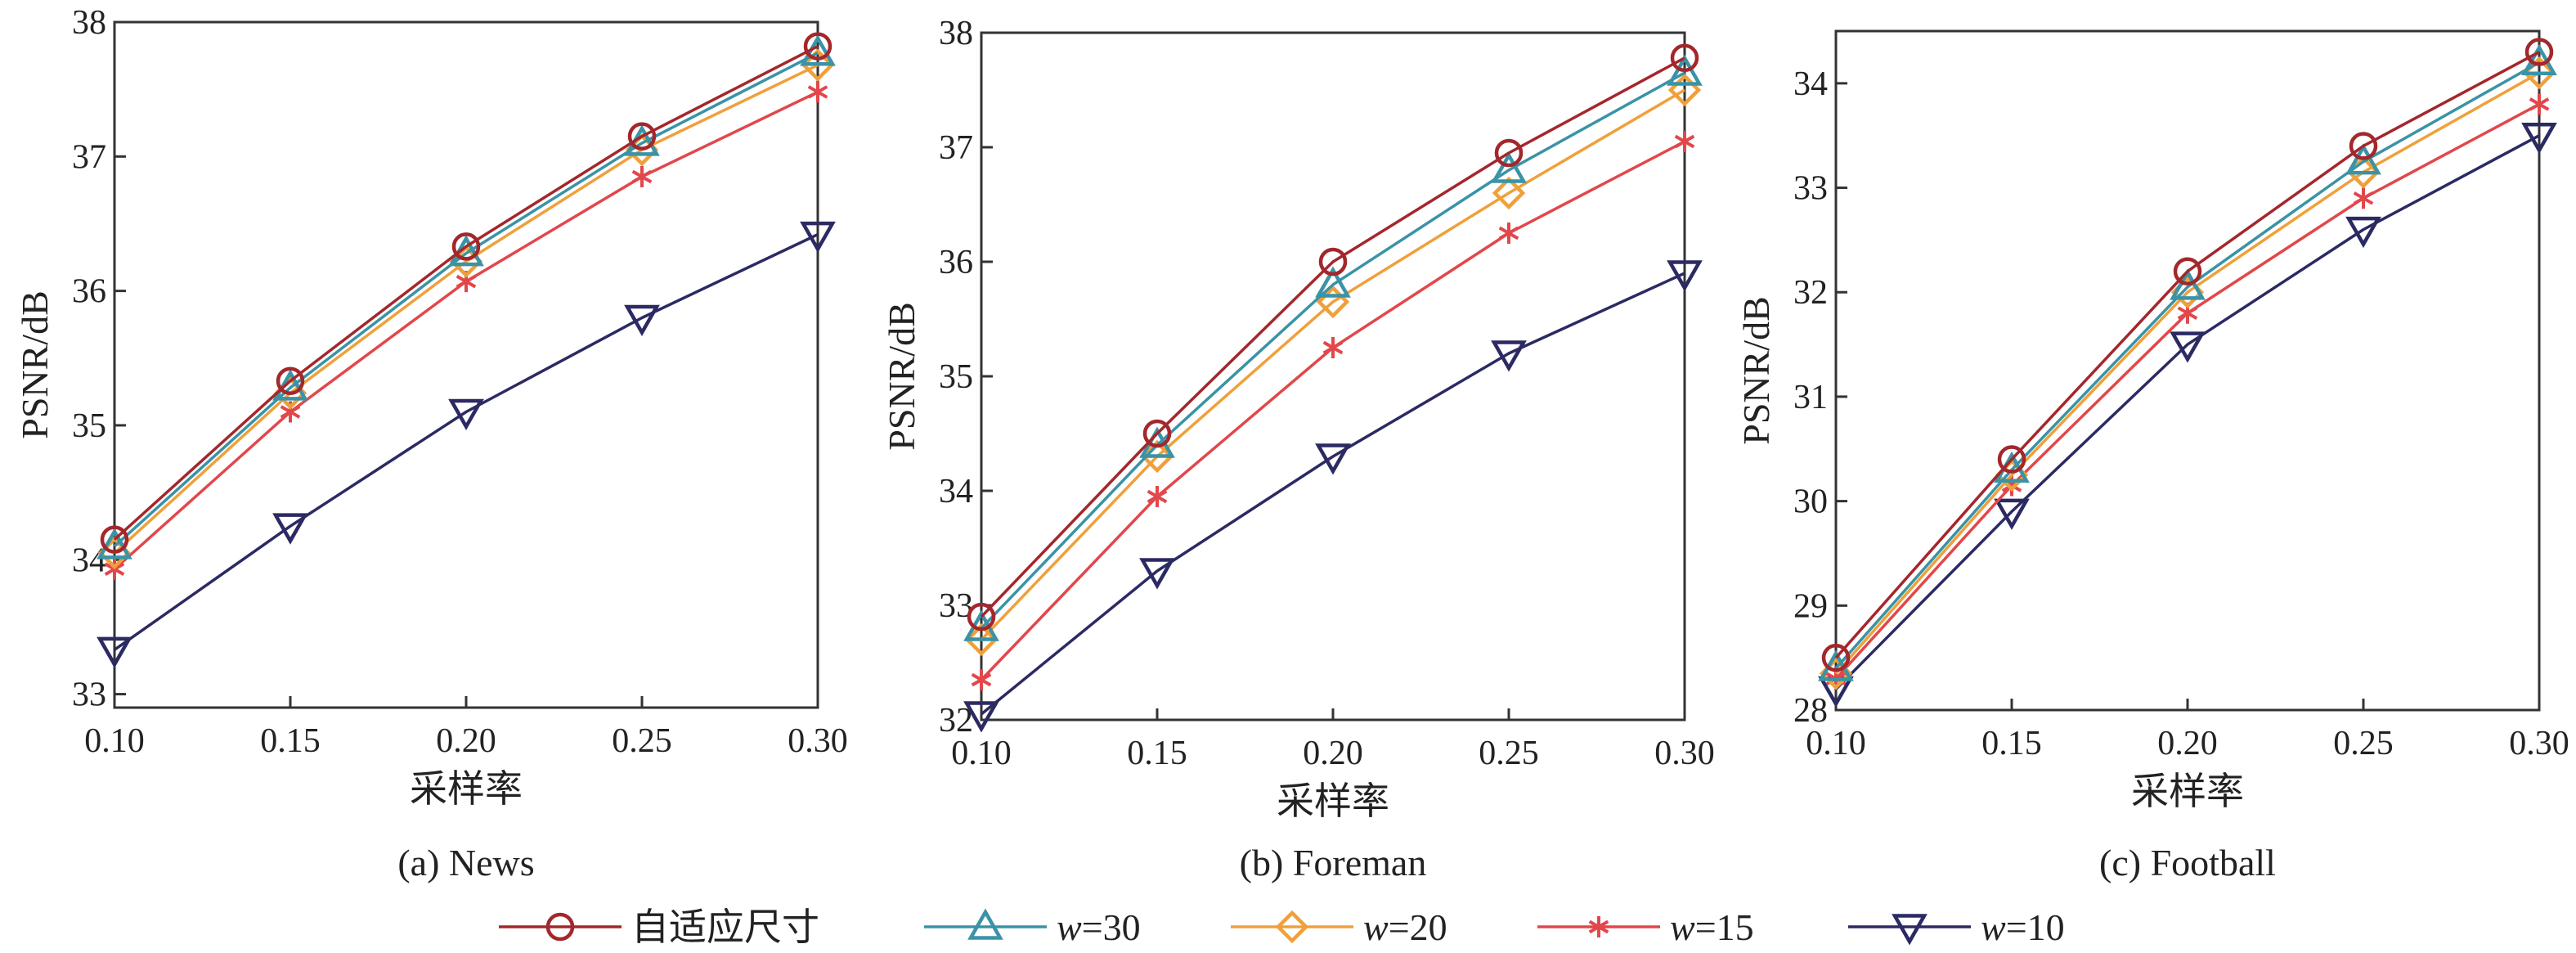  I want to click on legend-marker-shape, so click(560, 927).